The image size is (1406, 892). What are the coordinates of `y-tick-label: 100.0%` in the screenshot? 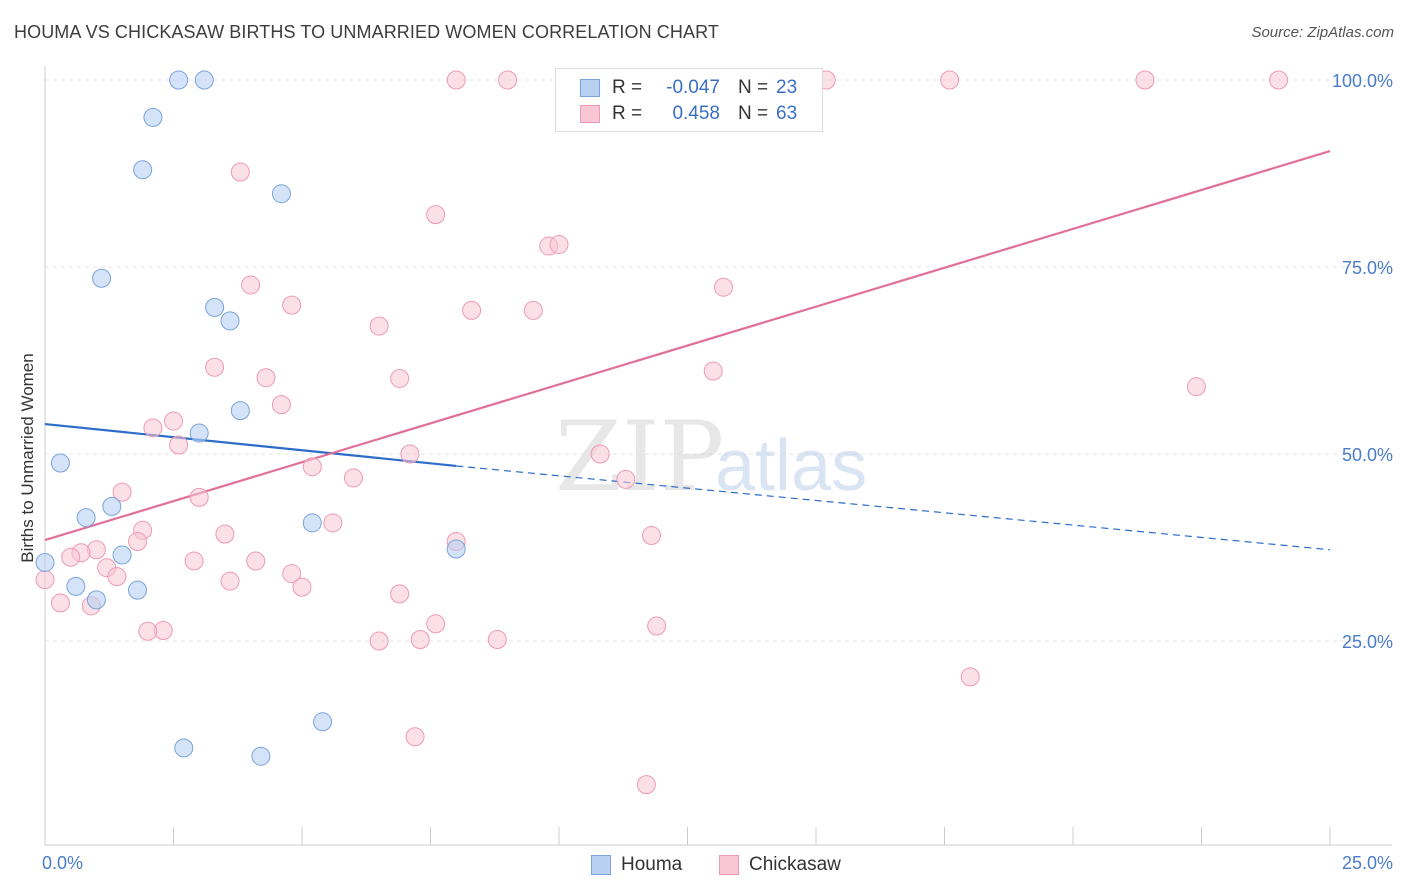 It's located at (1362, 81).